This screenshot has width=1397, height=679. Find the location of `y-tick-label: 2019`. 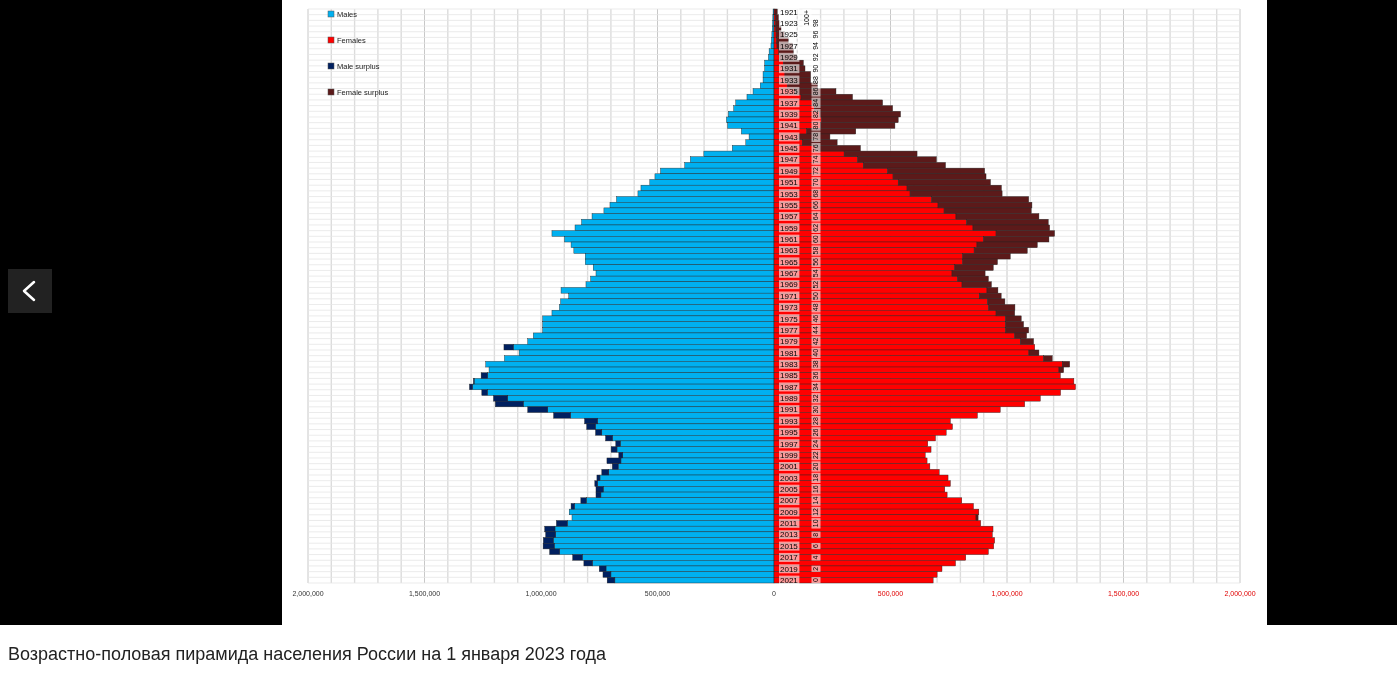

y-tick-label: 2019 is located at coordinates (789, 569).